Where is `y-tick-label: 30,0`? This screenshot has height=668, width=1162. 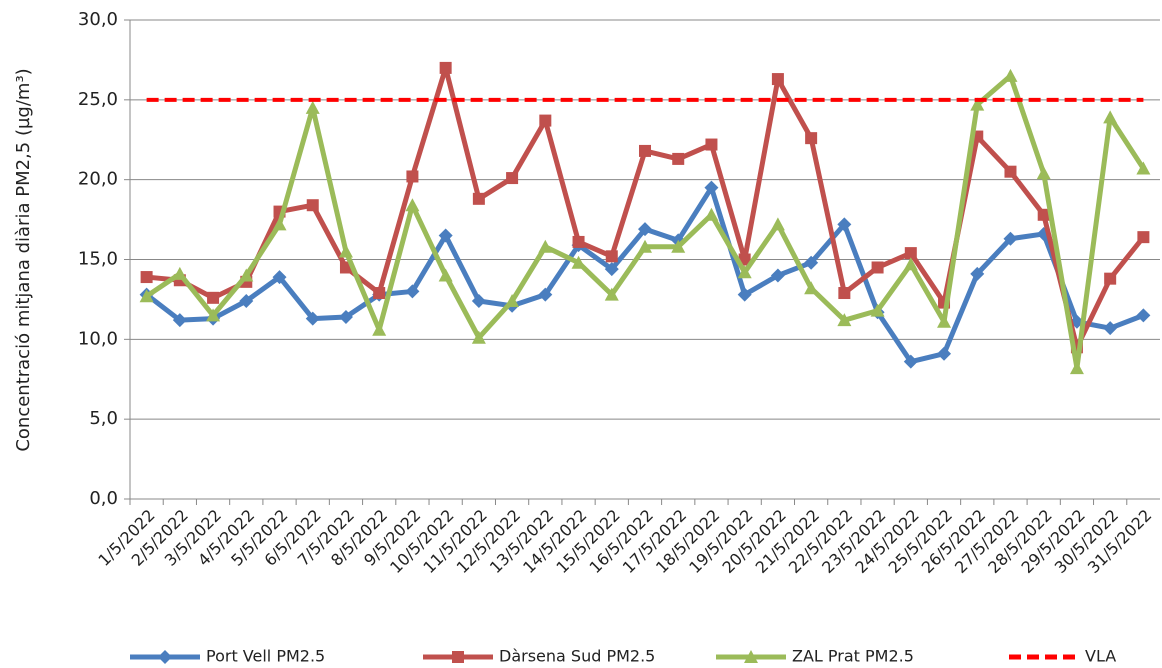
y-tick-label: 30,0 is located at coordinates (98, 19).